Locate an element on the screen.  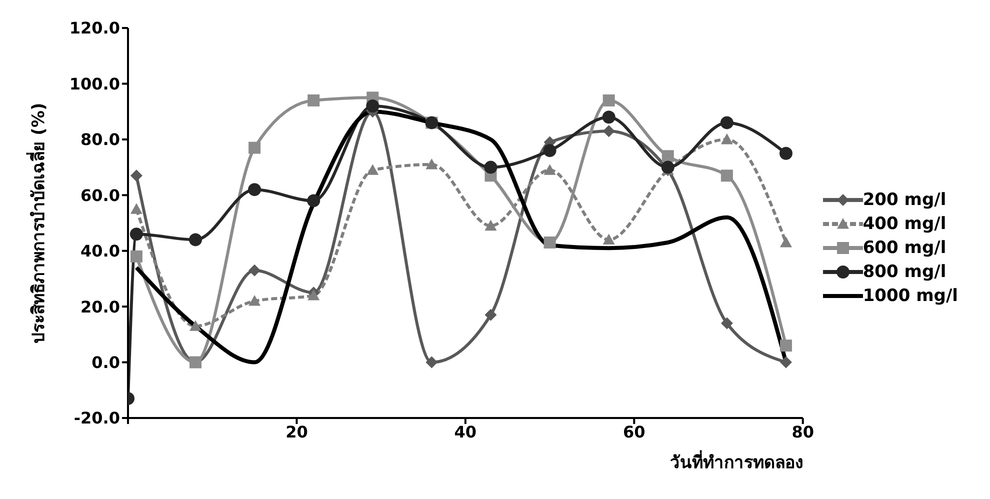
x-tick-label: 20 is located at coordinates (297, 432).